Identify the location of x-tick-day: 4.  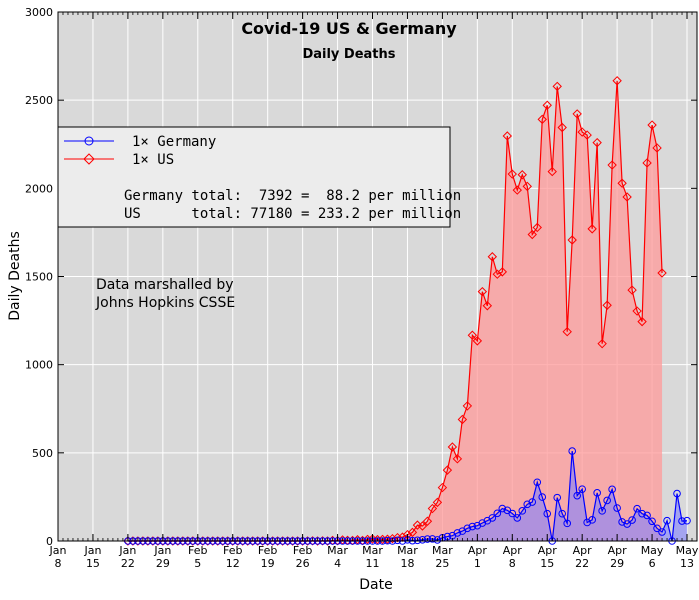
(337, 563).